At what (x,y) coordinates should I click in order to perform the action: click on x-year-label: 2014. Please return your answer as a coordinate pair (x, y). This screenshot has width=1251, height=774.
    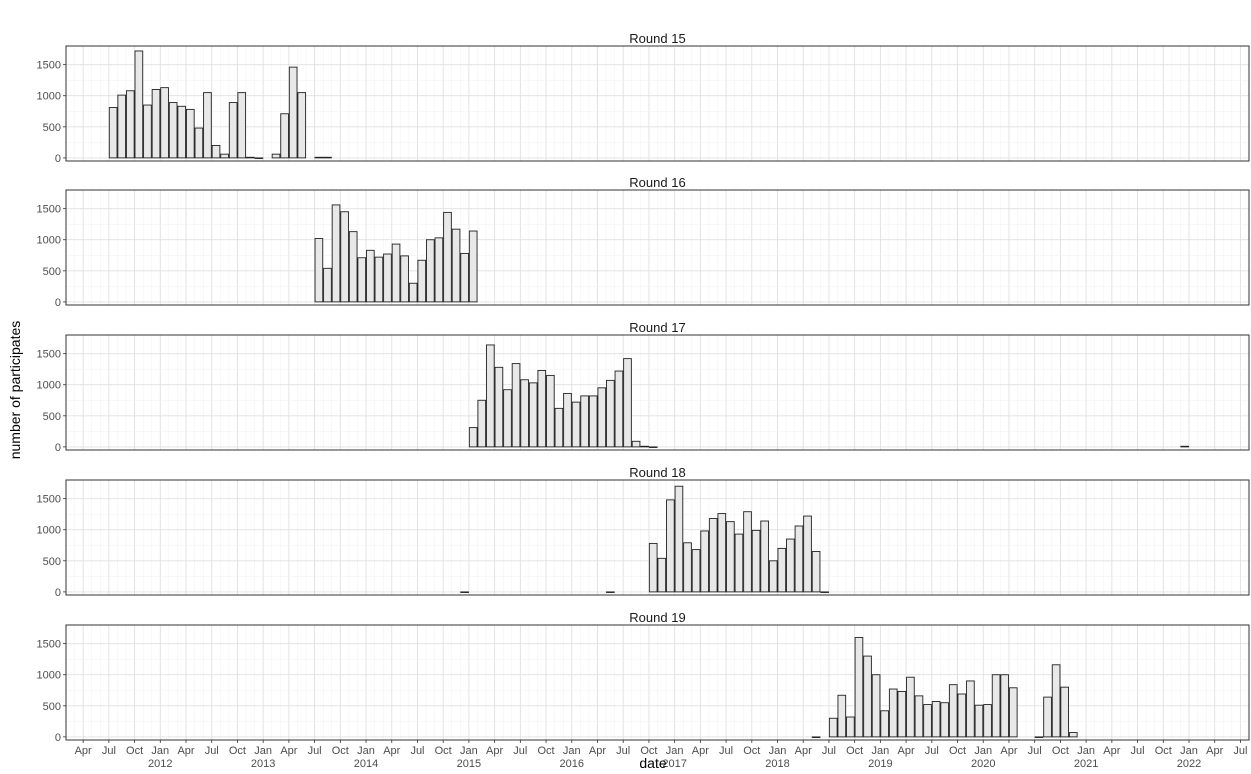
    Looking at the image, I should click on (366, 764).